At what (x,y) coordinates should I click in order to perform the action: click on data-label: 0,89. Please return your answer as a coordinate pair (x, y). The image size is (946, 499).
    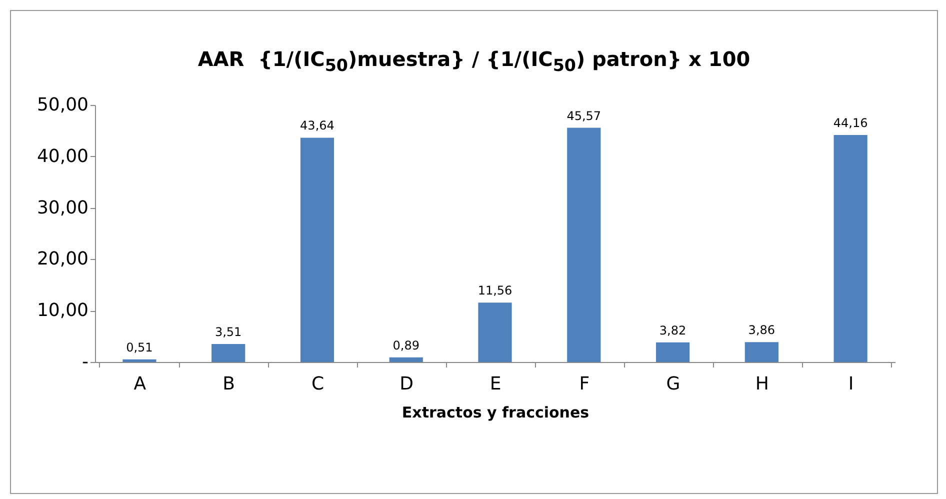
    Looking at the image, I should click on (406, 345).